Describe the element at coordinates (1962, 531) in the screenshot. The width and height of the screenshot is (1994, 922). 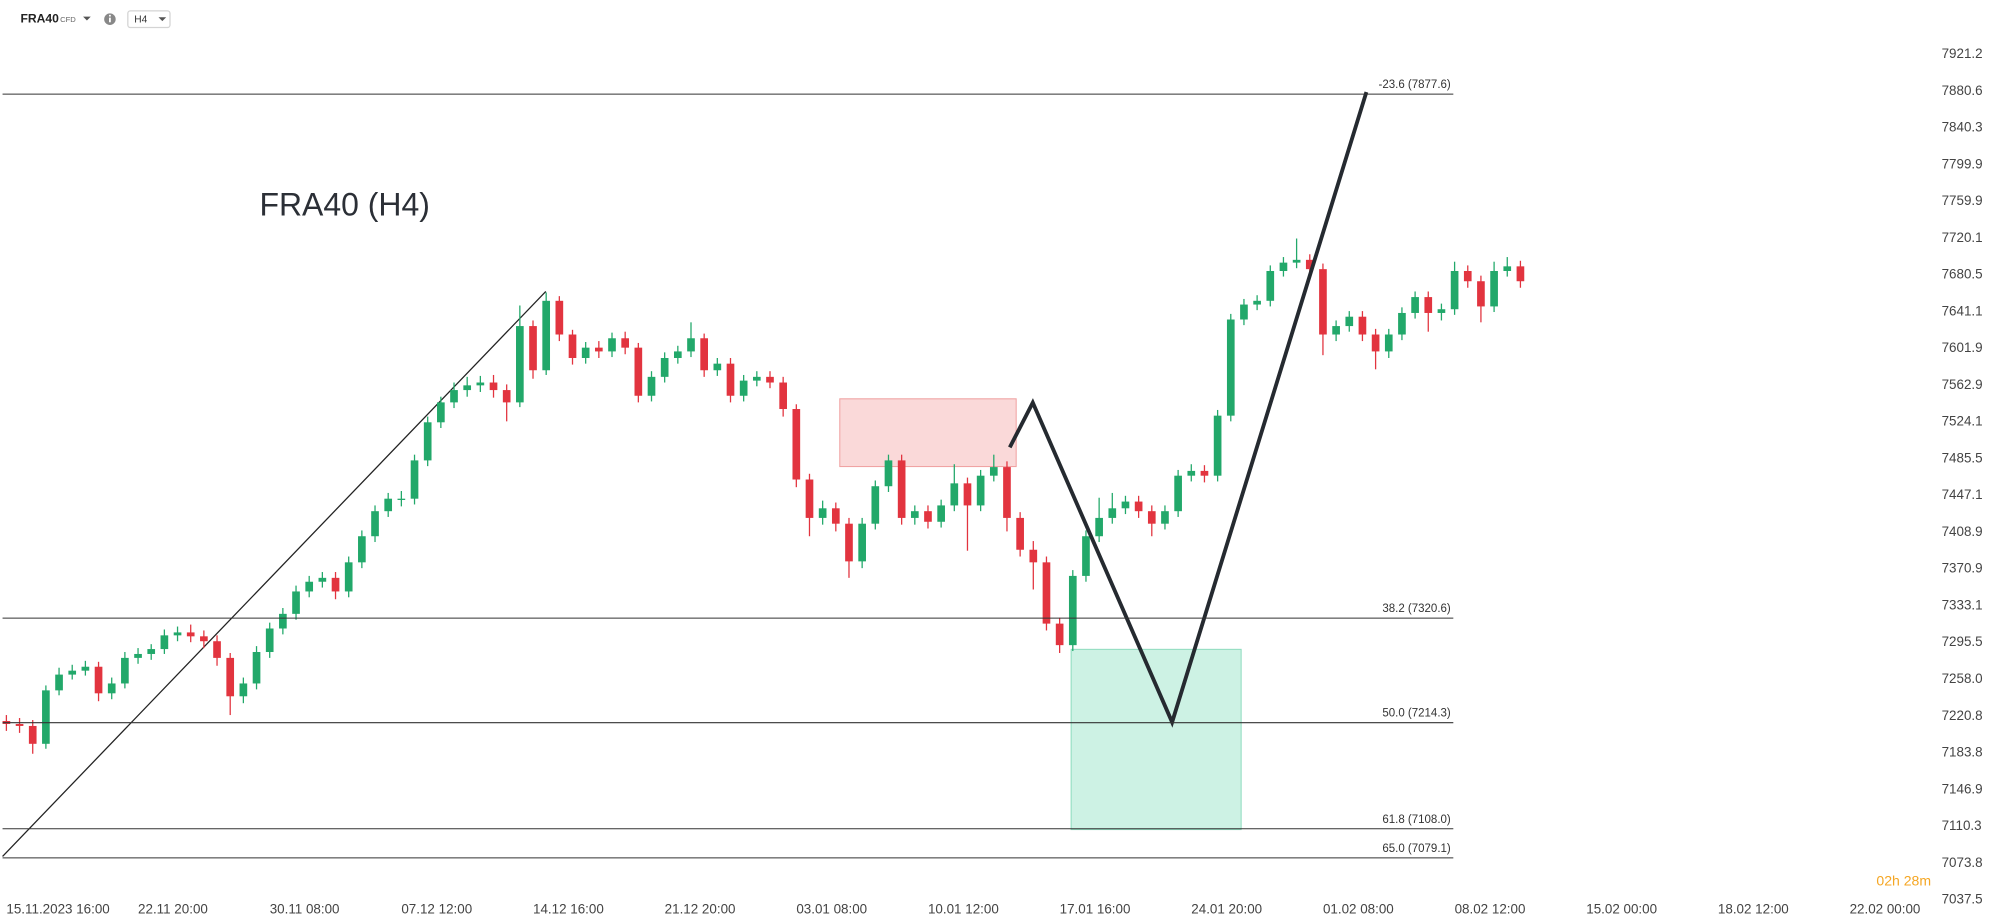
I see `y-tick-label: 7408.9` at that location.